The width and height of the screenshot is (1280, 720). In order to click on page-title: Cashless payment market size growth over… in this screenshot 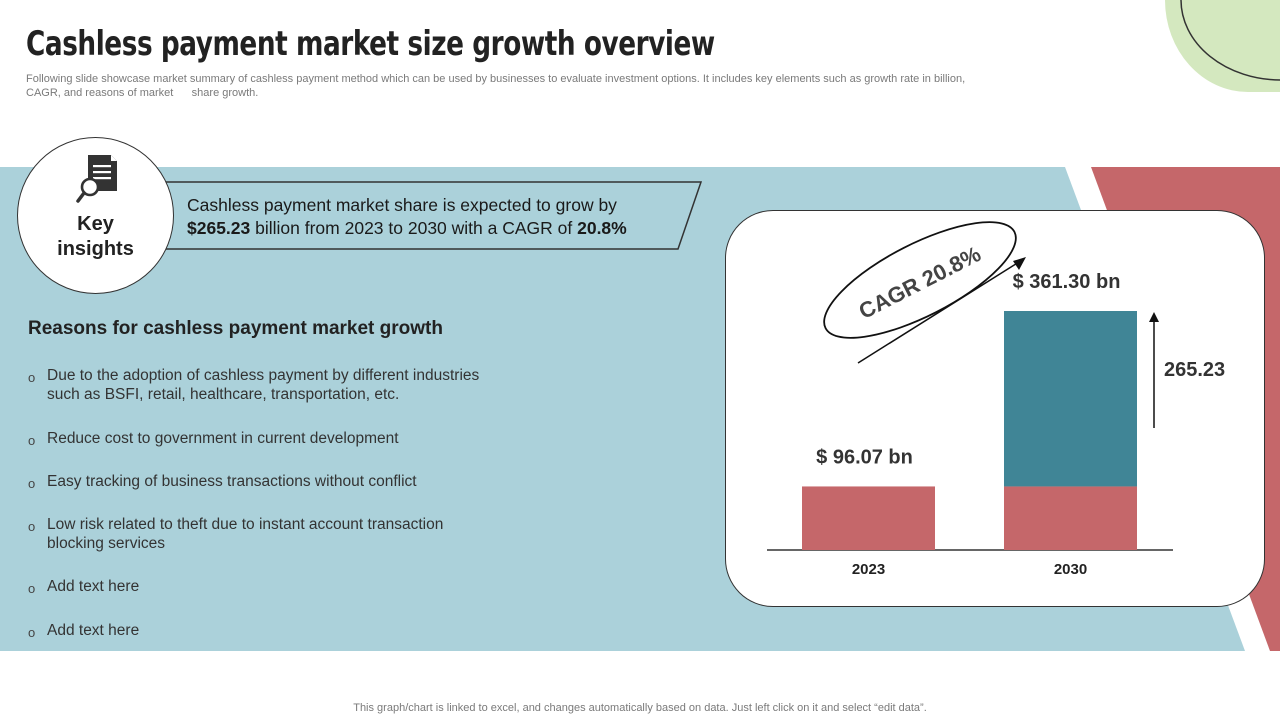, I will do `click(370, 44)`.